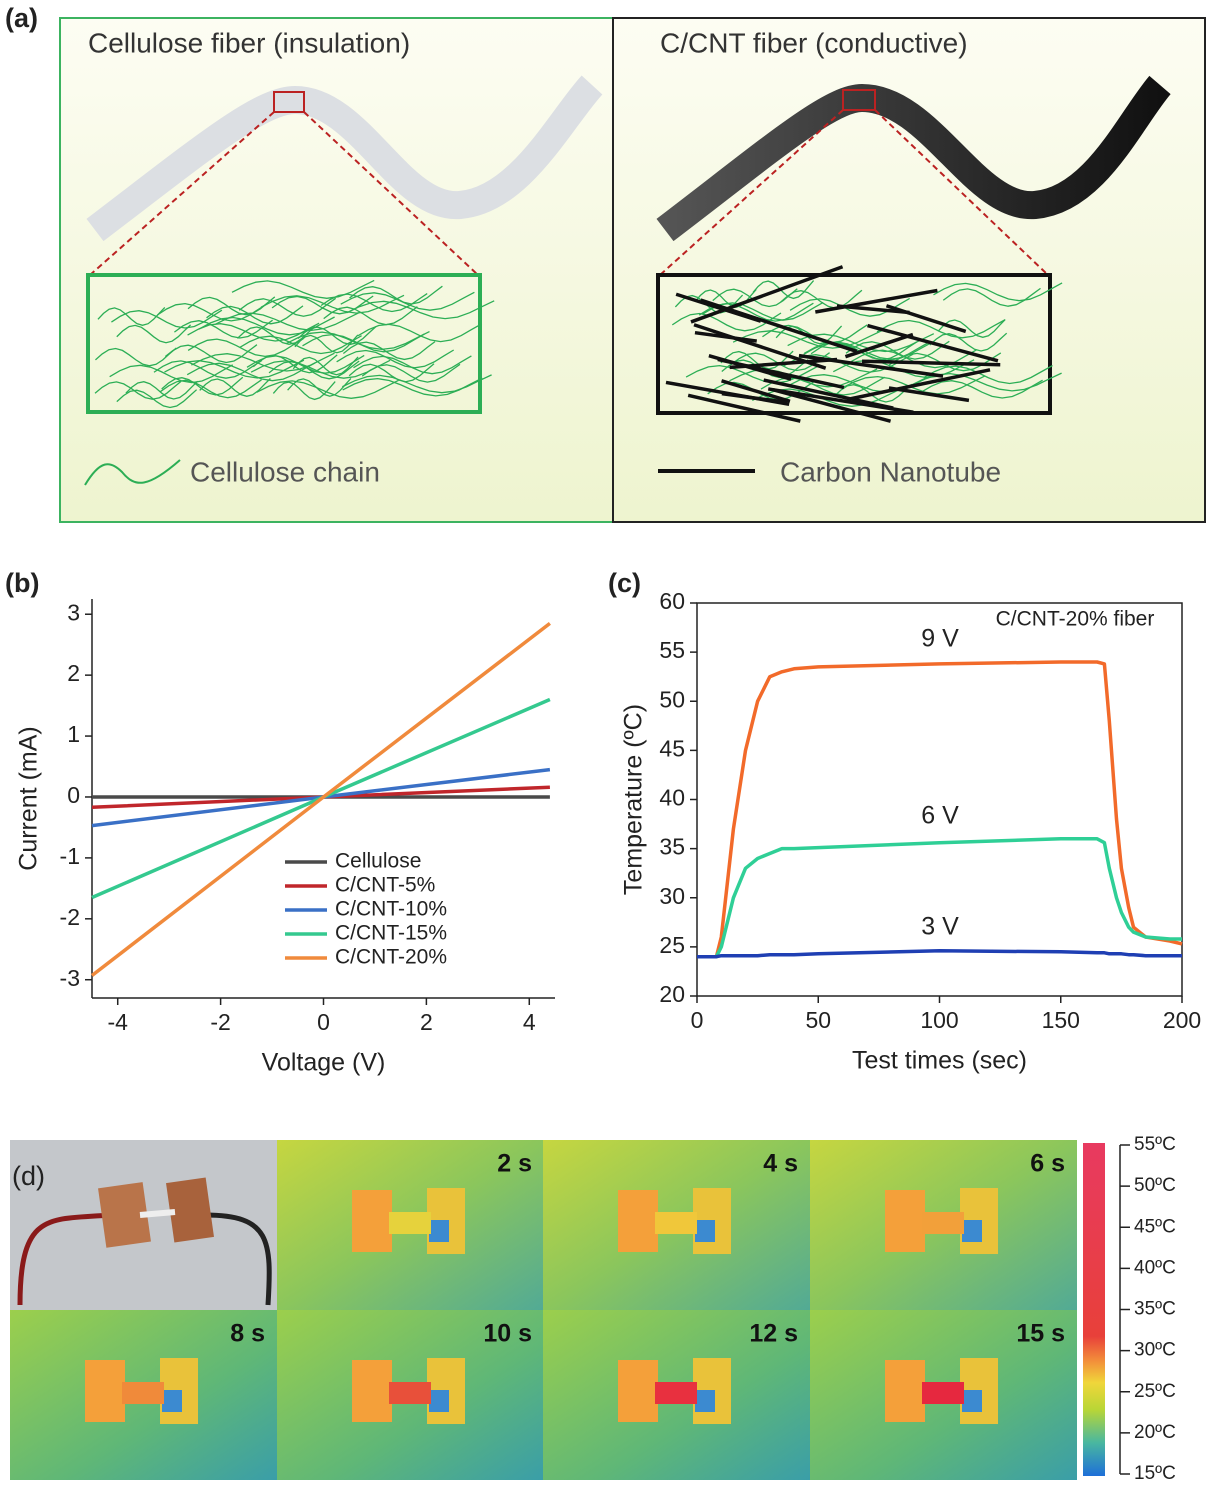  I want to click on y-axis-label: Temperature (ºC), so click(634, 799).